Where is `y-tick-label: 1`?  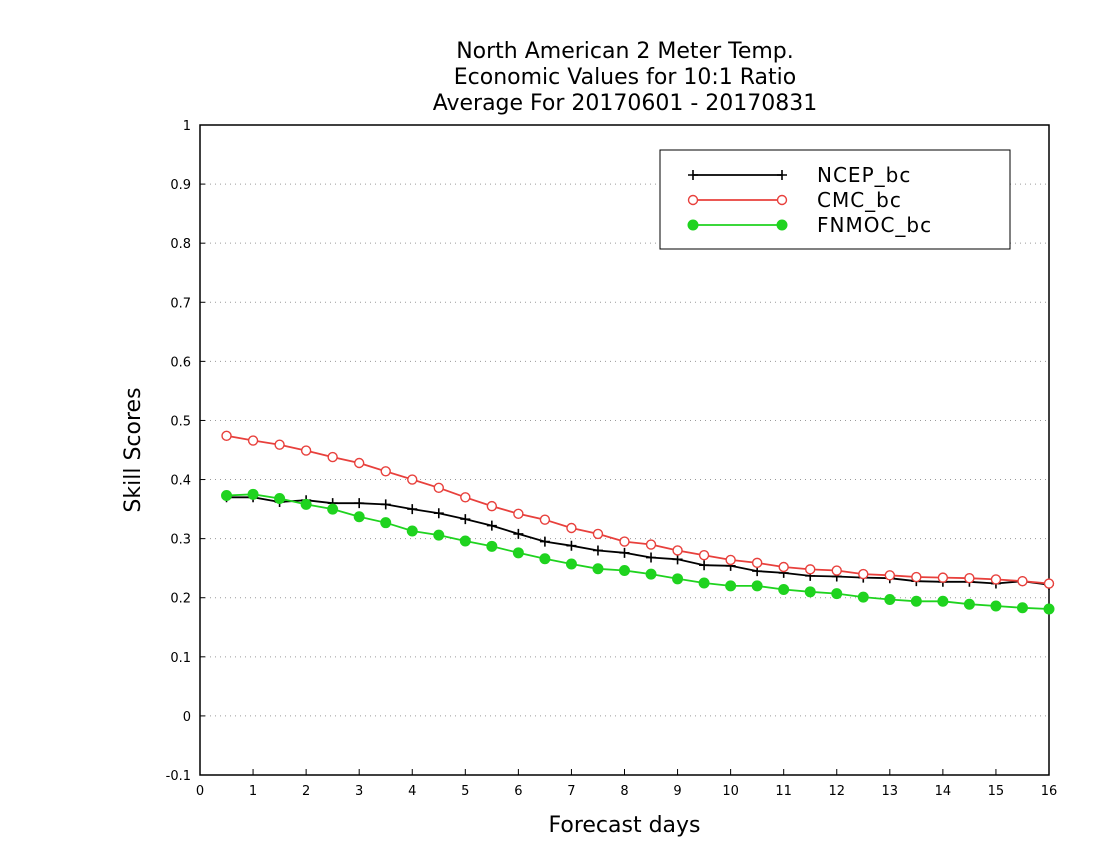
y-tick-label: 1 is located at coordinates (187, 126).